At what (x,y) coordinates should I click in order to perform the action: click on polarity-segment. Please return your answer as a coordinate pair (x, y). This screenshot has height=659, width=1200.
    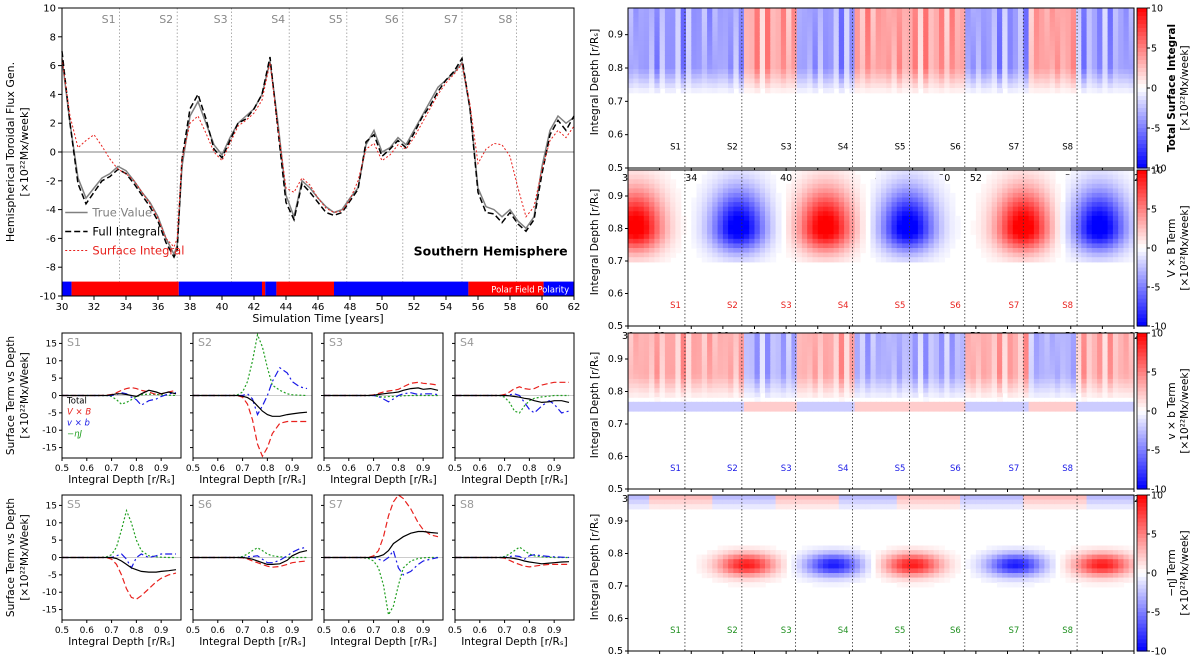
    Looking at the image, I should click on (125, 289).